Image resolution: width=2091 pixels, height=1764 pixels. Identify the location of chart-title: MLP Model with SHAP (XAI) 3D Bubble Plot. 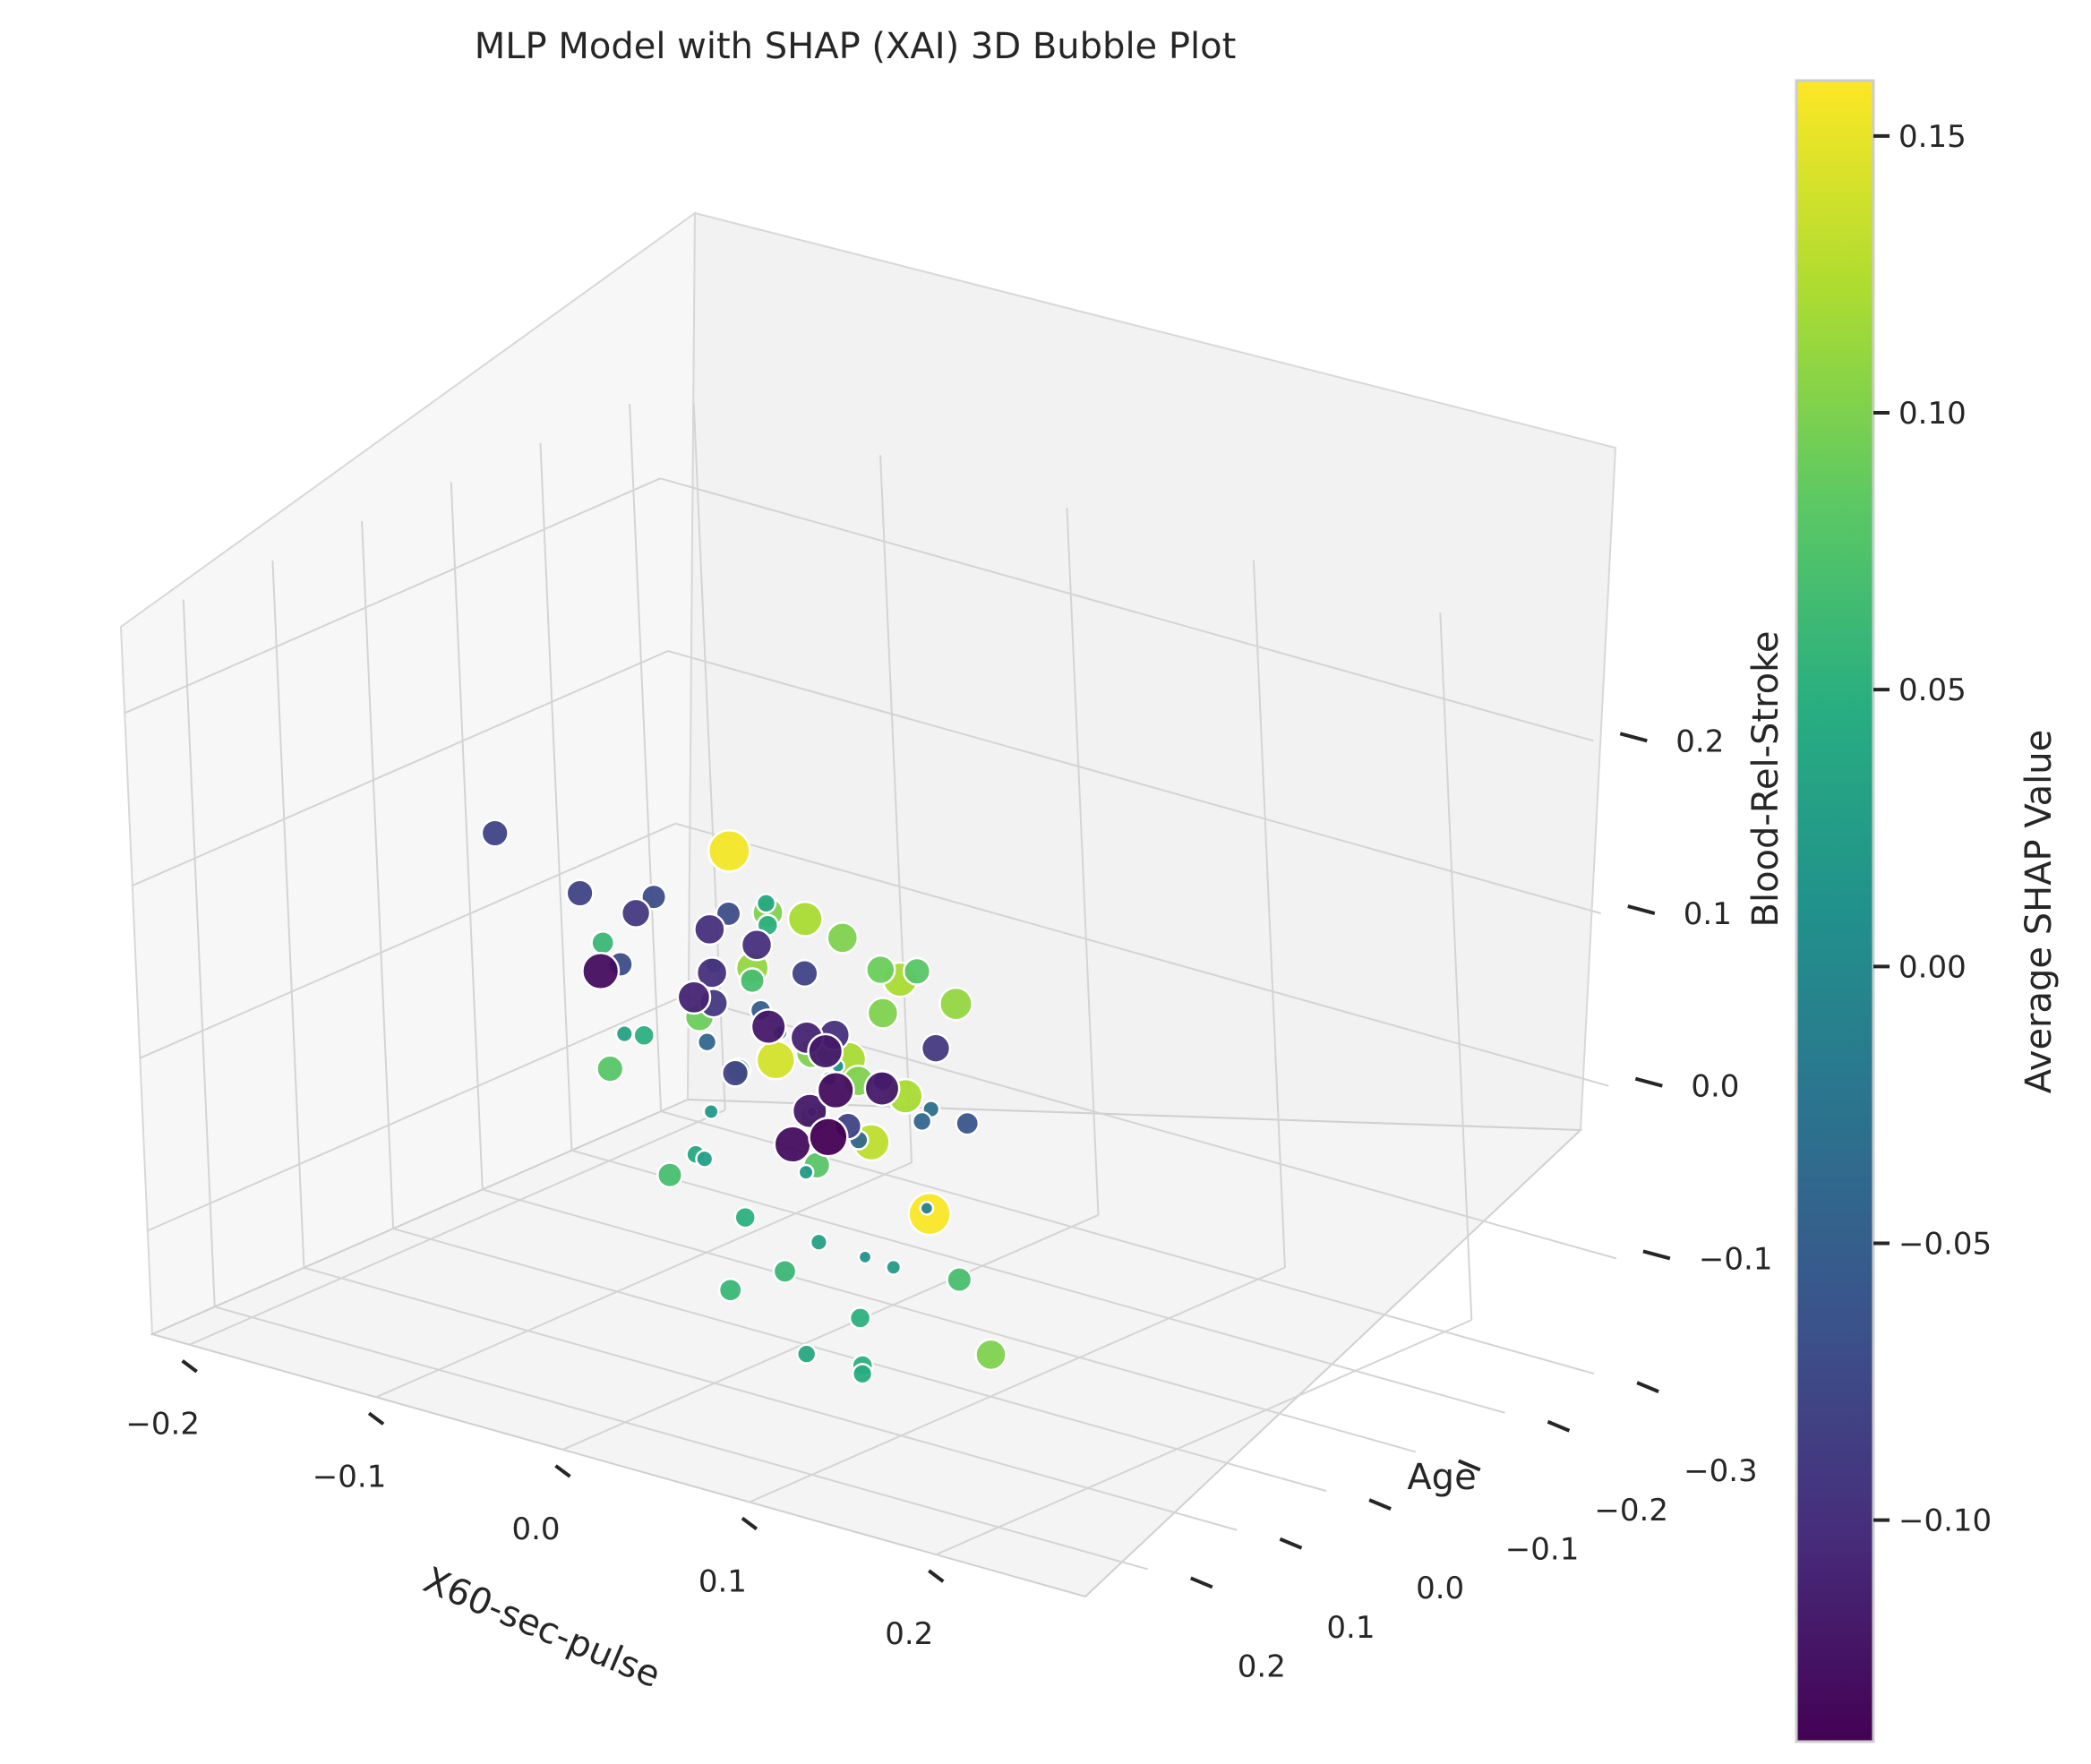
(856, 47).